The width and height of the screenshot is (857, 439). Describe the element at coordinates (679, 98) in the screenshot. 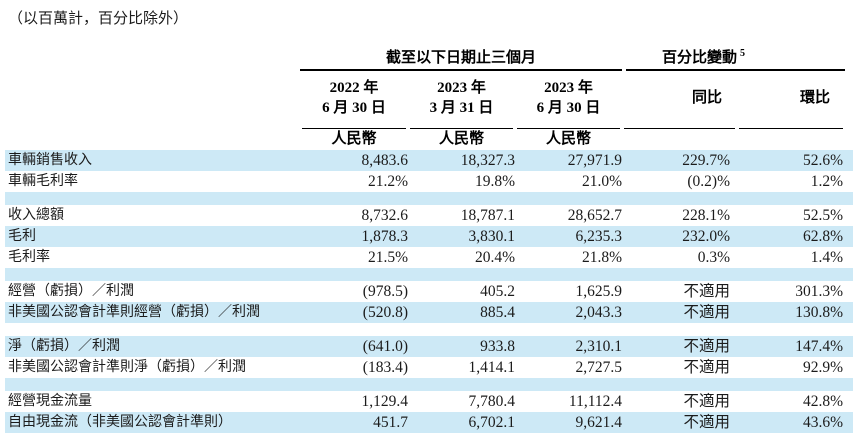

I see `column-header-yoy: 同比` at that location.